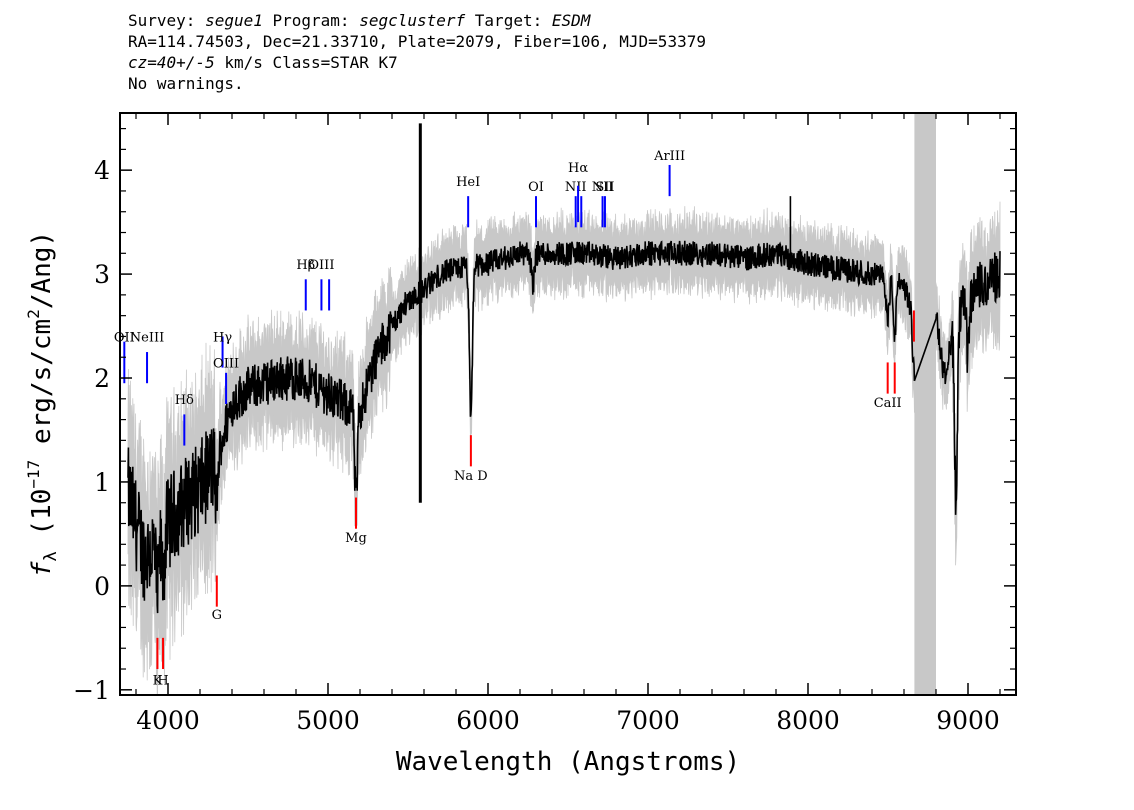 Image resolution: width=1134 pixels, height=810 pixels. What do you see at coordinates (42, 270) in the screenshot?
I see `y-axis-units-end: /Ang)` at bounding box center [42, 270].